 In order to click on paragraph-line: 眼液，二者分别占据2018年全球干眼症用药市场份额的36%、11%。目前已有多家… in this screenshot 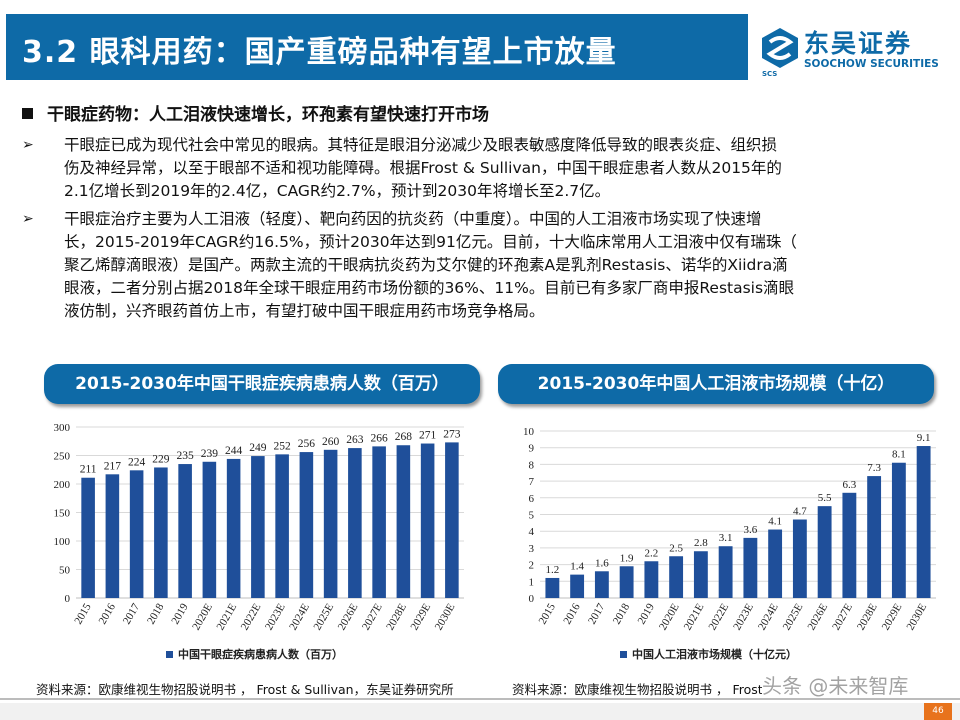, I will do `click(429, 288)`.